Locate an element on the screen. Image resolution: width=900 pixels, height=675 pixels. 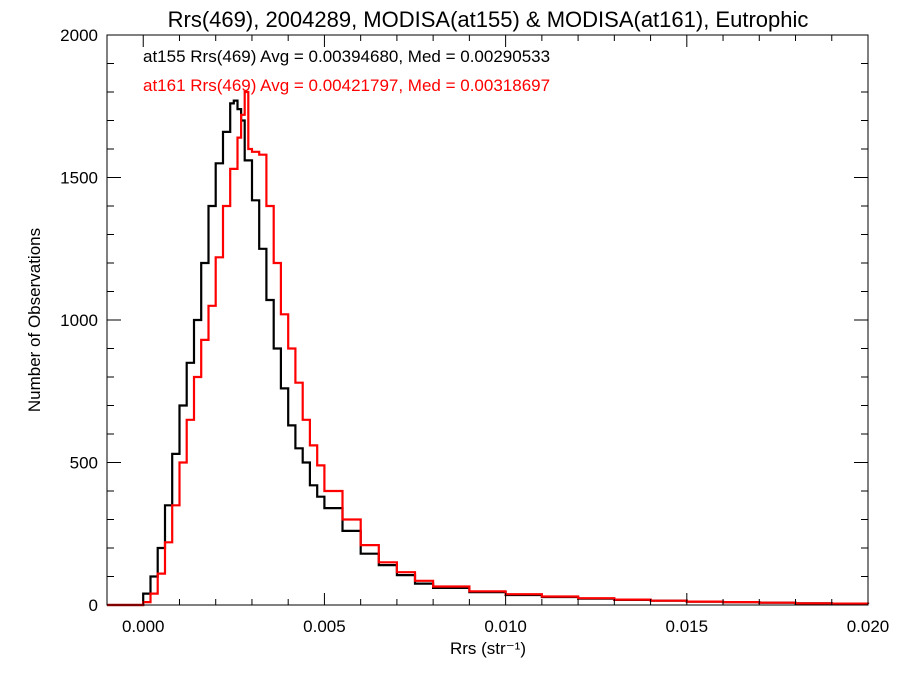
x-tick-label: 0.020 is located at coordinates (868, 626).